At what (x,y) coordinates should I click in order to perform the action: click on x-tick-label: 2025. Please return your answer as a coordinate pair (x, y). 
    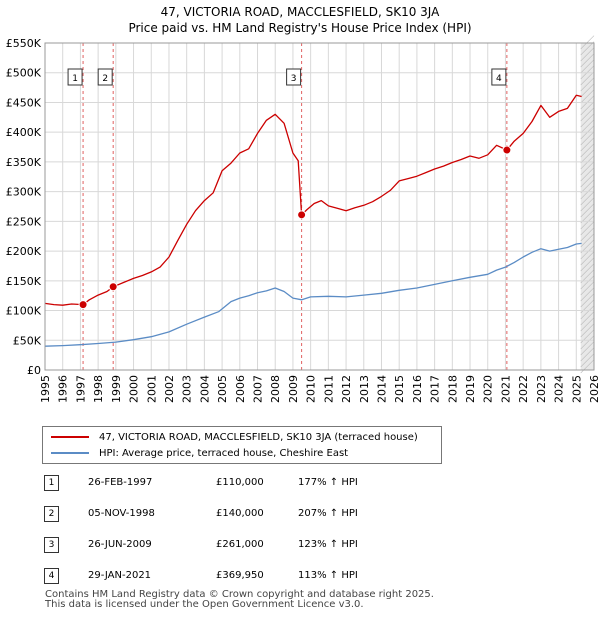
    Looking at the image, I should click on (576, 389).